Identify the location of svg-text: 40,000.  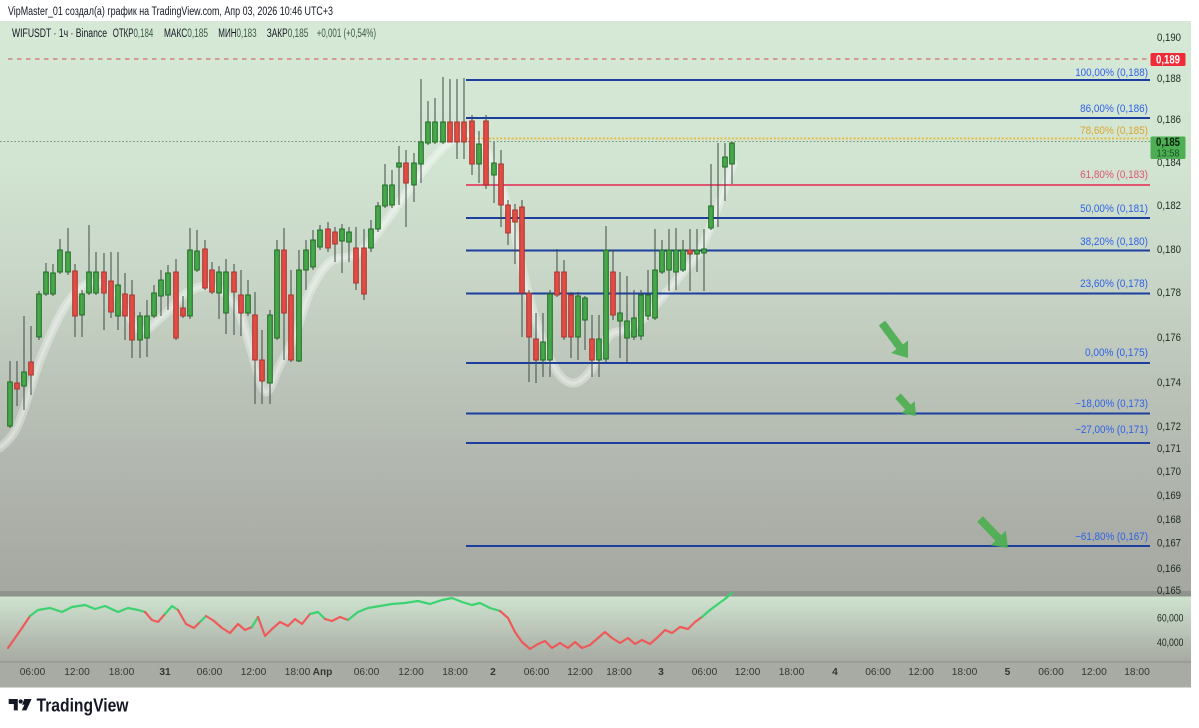
(1170, 643).